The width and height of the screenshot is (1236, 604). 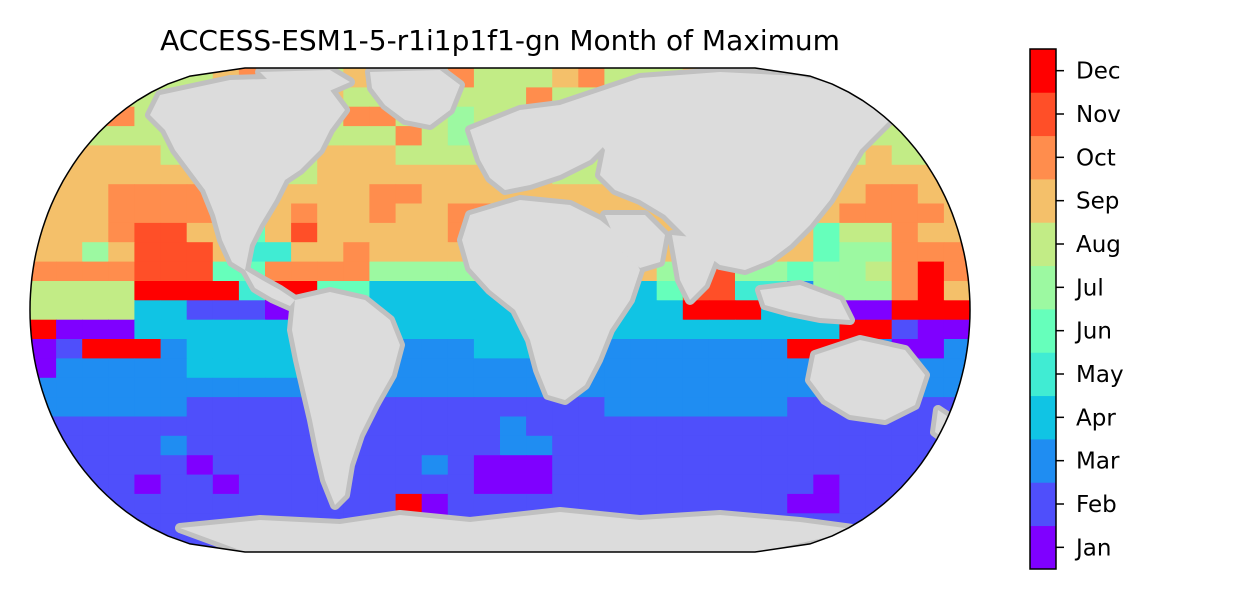 What do you see at coordinates (805, 302) in the screenshot?
I see `southeast-asia-islands-landmass` at bounding box center [805, 302].